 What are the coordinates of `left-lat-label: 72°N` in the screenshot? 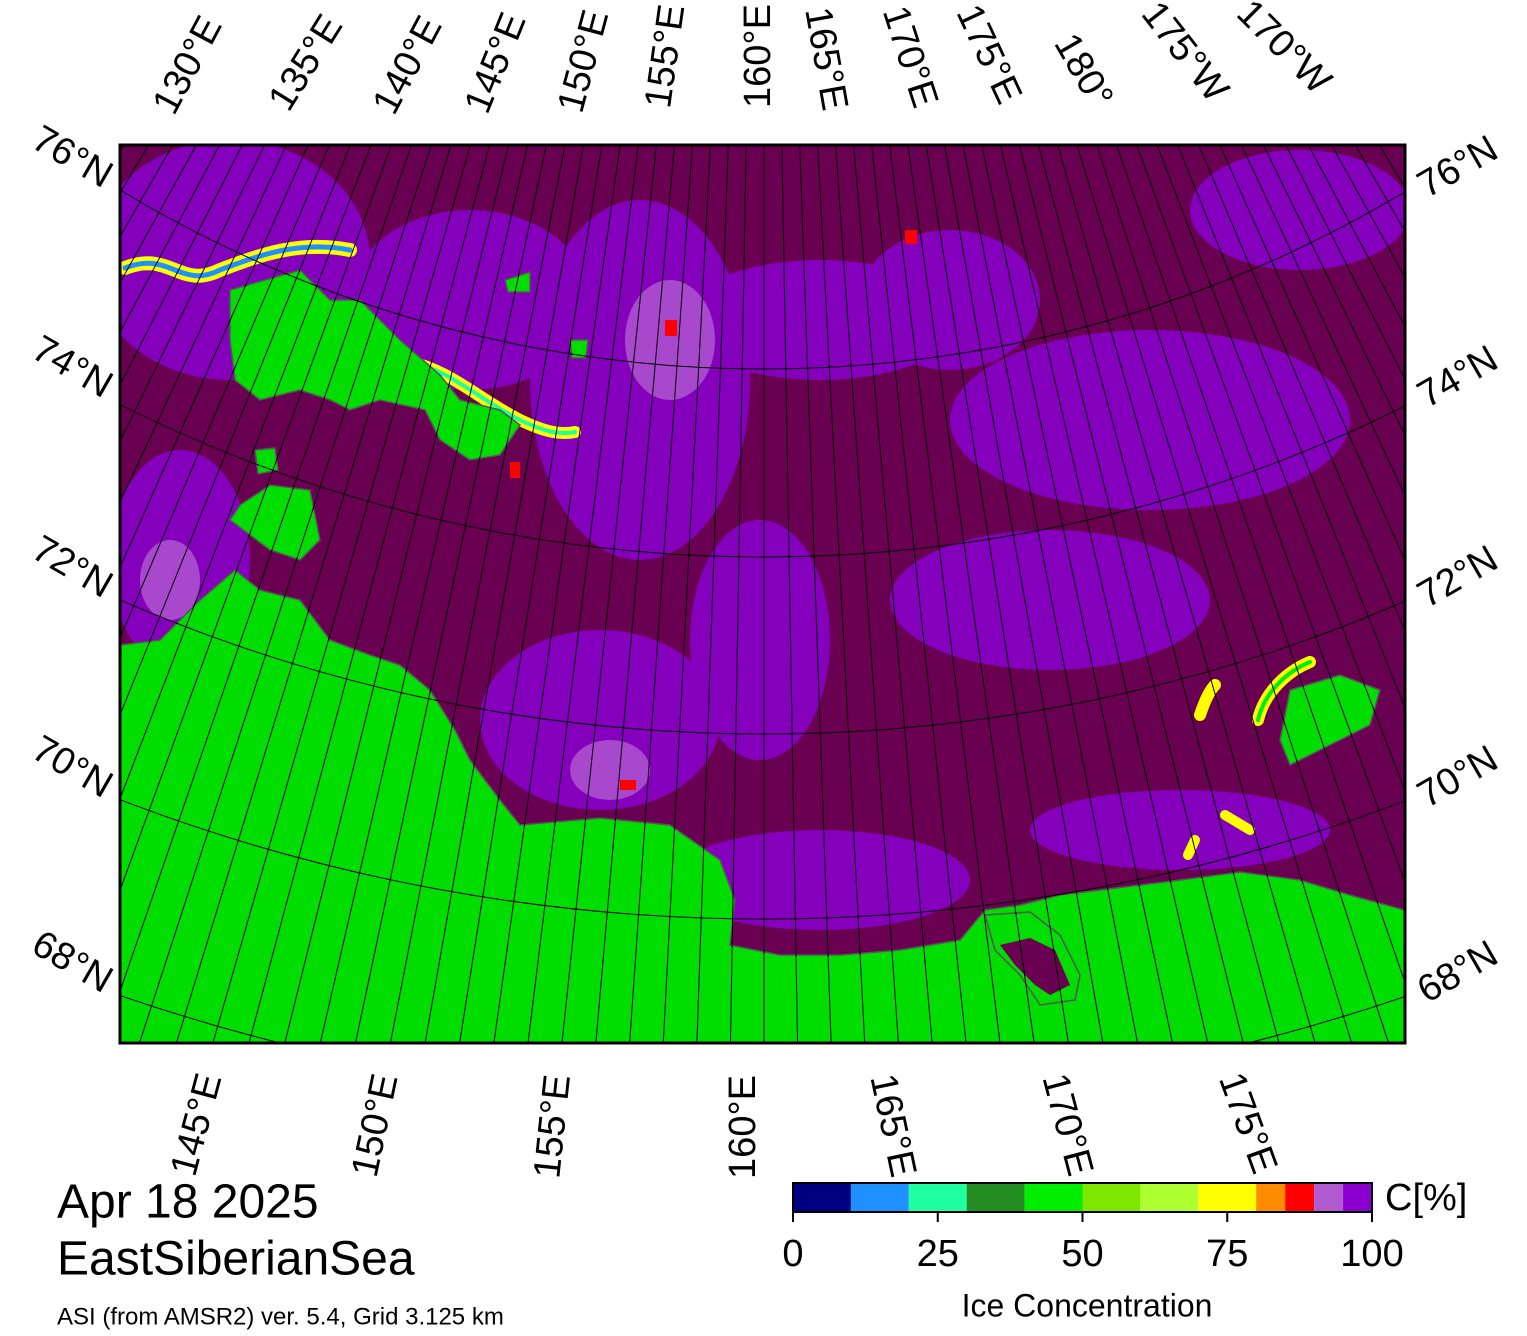 It's located at (72, 567).